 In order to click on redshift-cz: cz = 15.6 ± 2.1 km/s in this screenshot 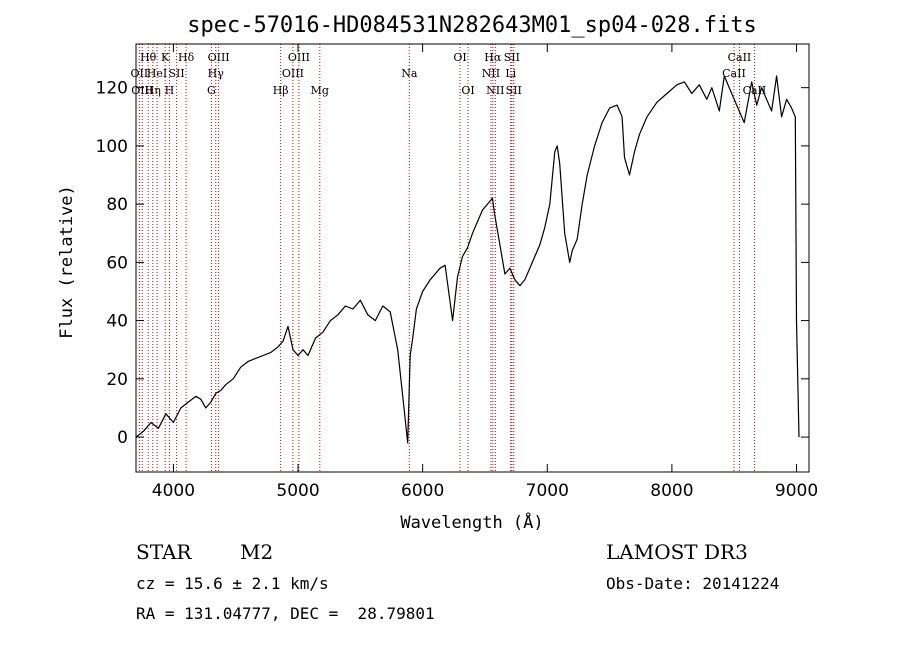, I will do `click(232, 583)`.